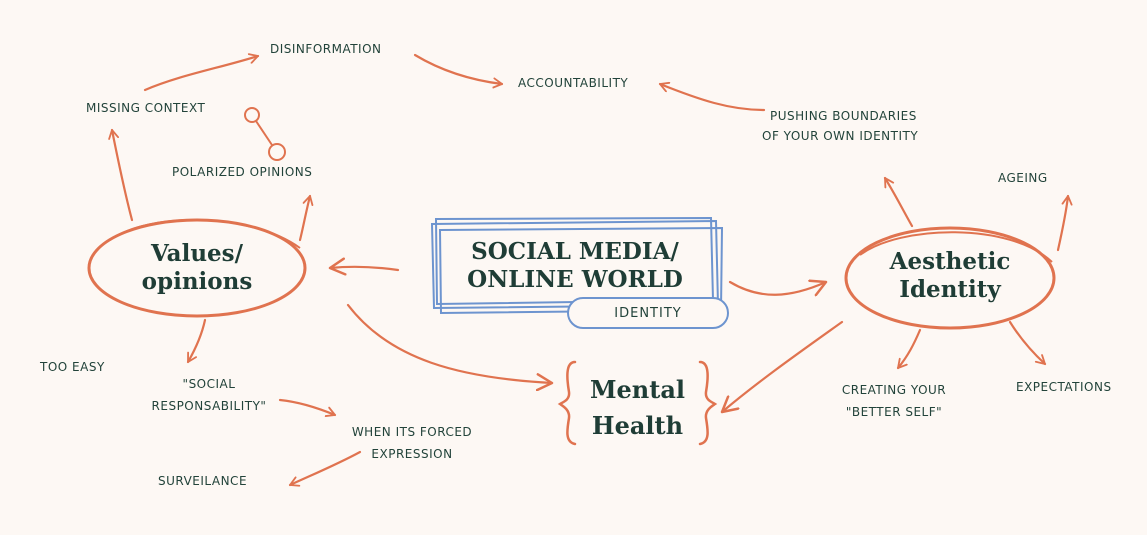 This screenshot has width=1147, height=535. What do you see at coordinates (412, 453) in the screenshot?
I see `label-forced-line2: EXPRESSION` at bounding box center [412, 453].